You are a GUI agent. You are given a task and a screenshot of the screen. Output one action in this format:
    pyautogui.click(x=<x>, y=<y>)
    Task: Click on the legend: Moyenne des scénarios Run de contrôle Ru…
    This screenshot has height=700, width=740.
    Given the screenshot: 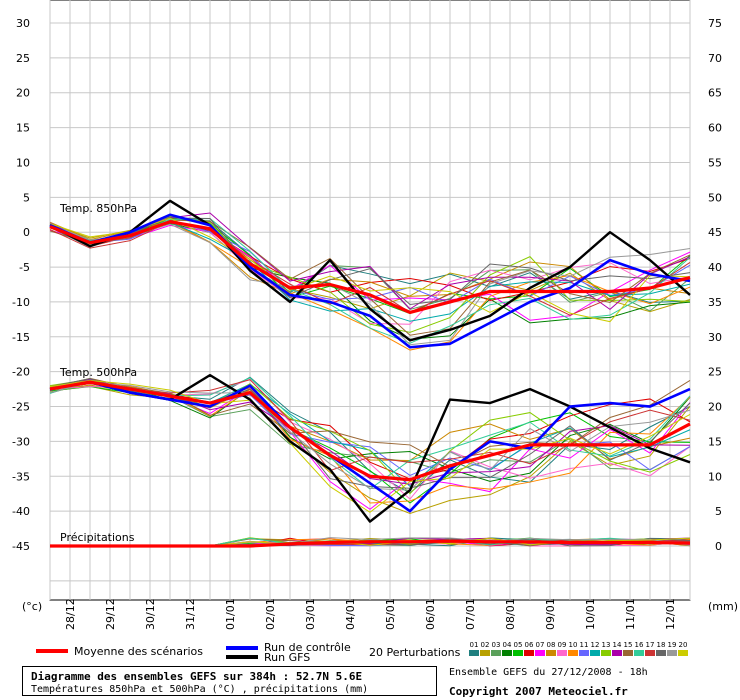 What is the action you would take?
    pyautogui.click(x=362, y=652)
    